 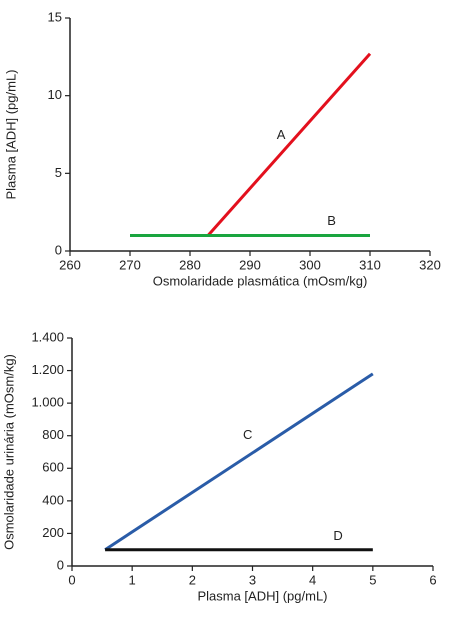 What do you see at coordinates (432, 579) in the screenshot?
I see `x-tick-label: 6` at bounding box center [432, 579].